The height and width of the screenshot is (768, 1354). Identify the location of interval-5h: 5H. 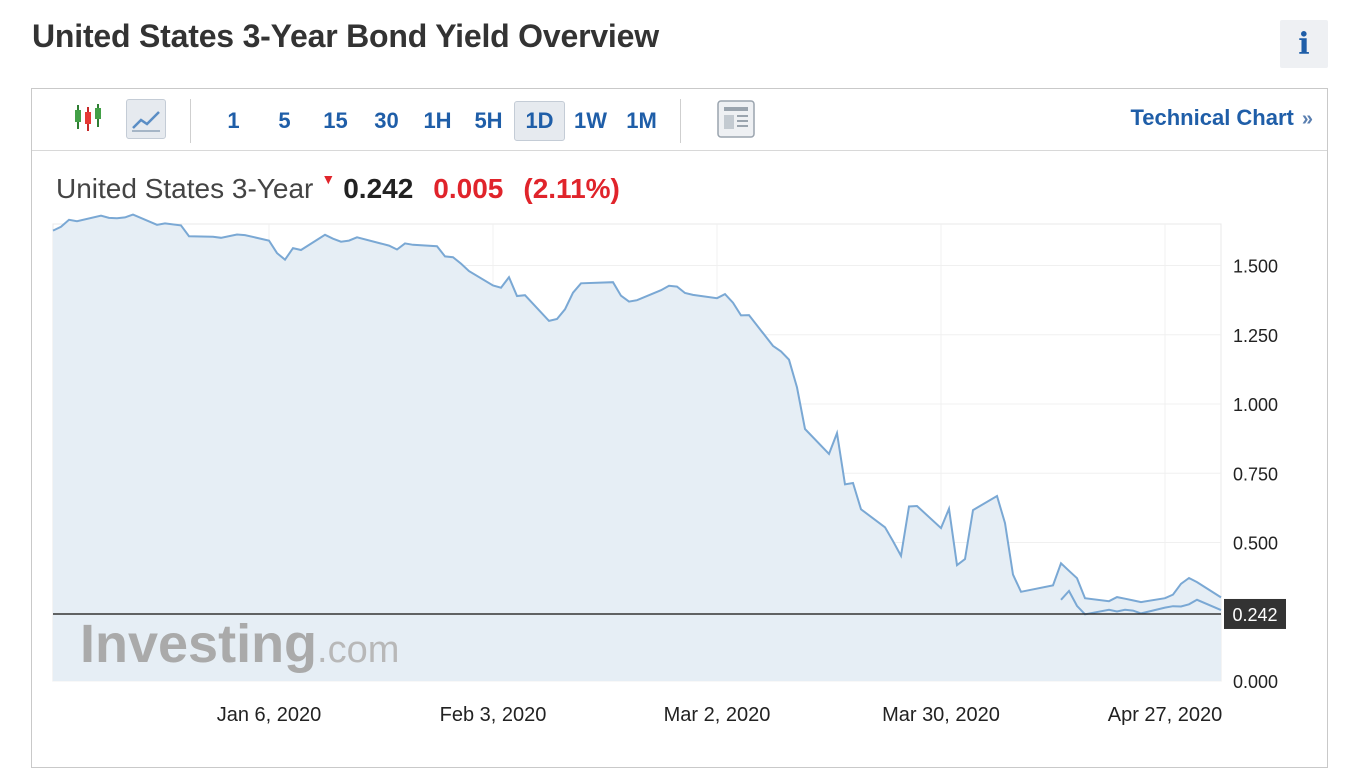
(488, 120).